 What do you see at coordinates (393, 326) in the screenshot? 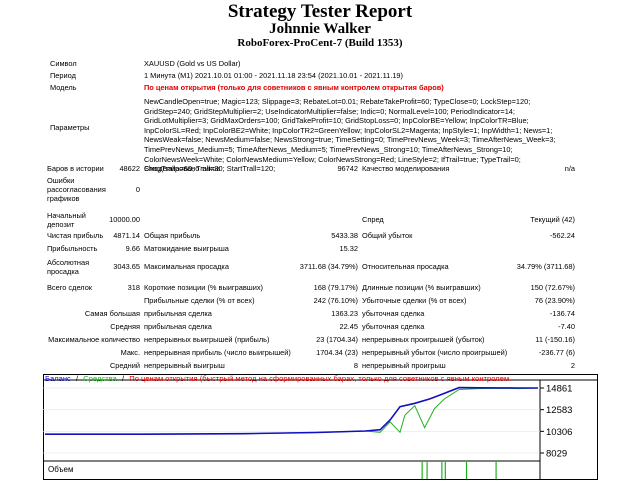
I see `average-loss-label: убыточная сделка` at bounding box center [393, 326].